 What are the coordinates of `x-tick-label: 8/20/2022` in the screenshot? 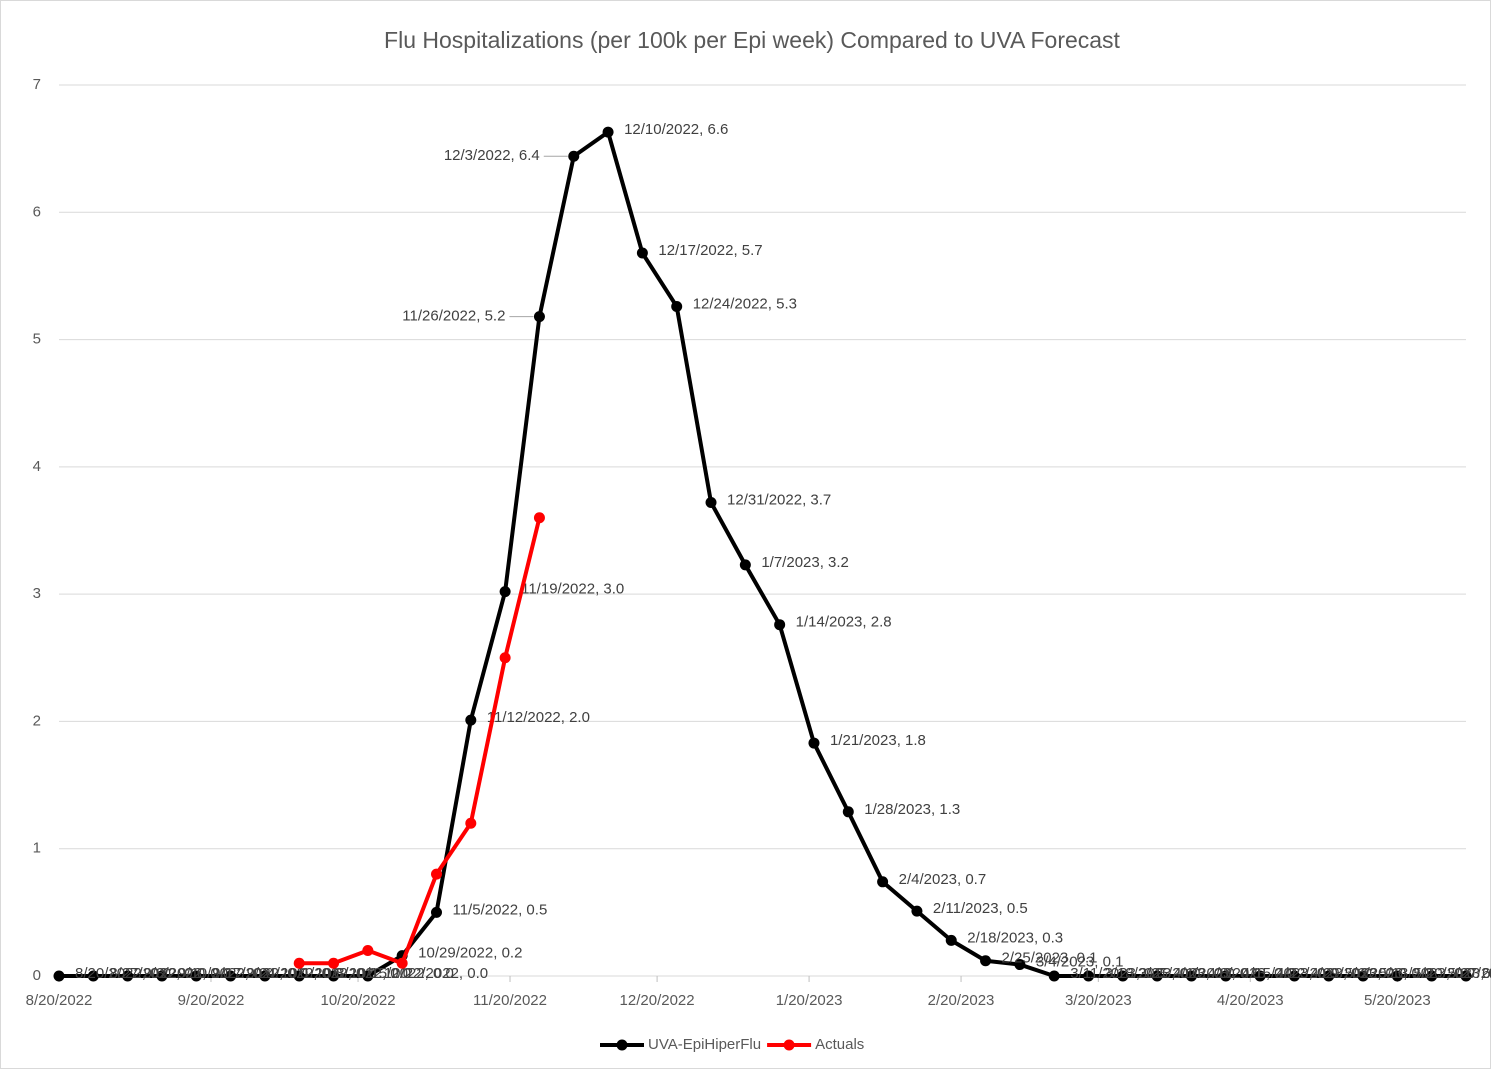 It's located at (59, 1000).